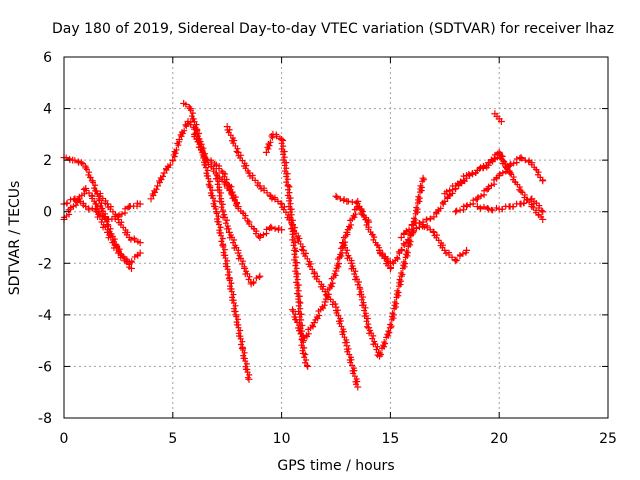 The width and height of the screenshot is (640, 480). Describe the element at coordinates (47, 213) in the screenshot. I see `y-tick-label: 0` at that location.